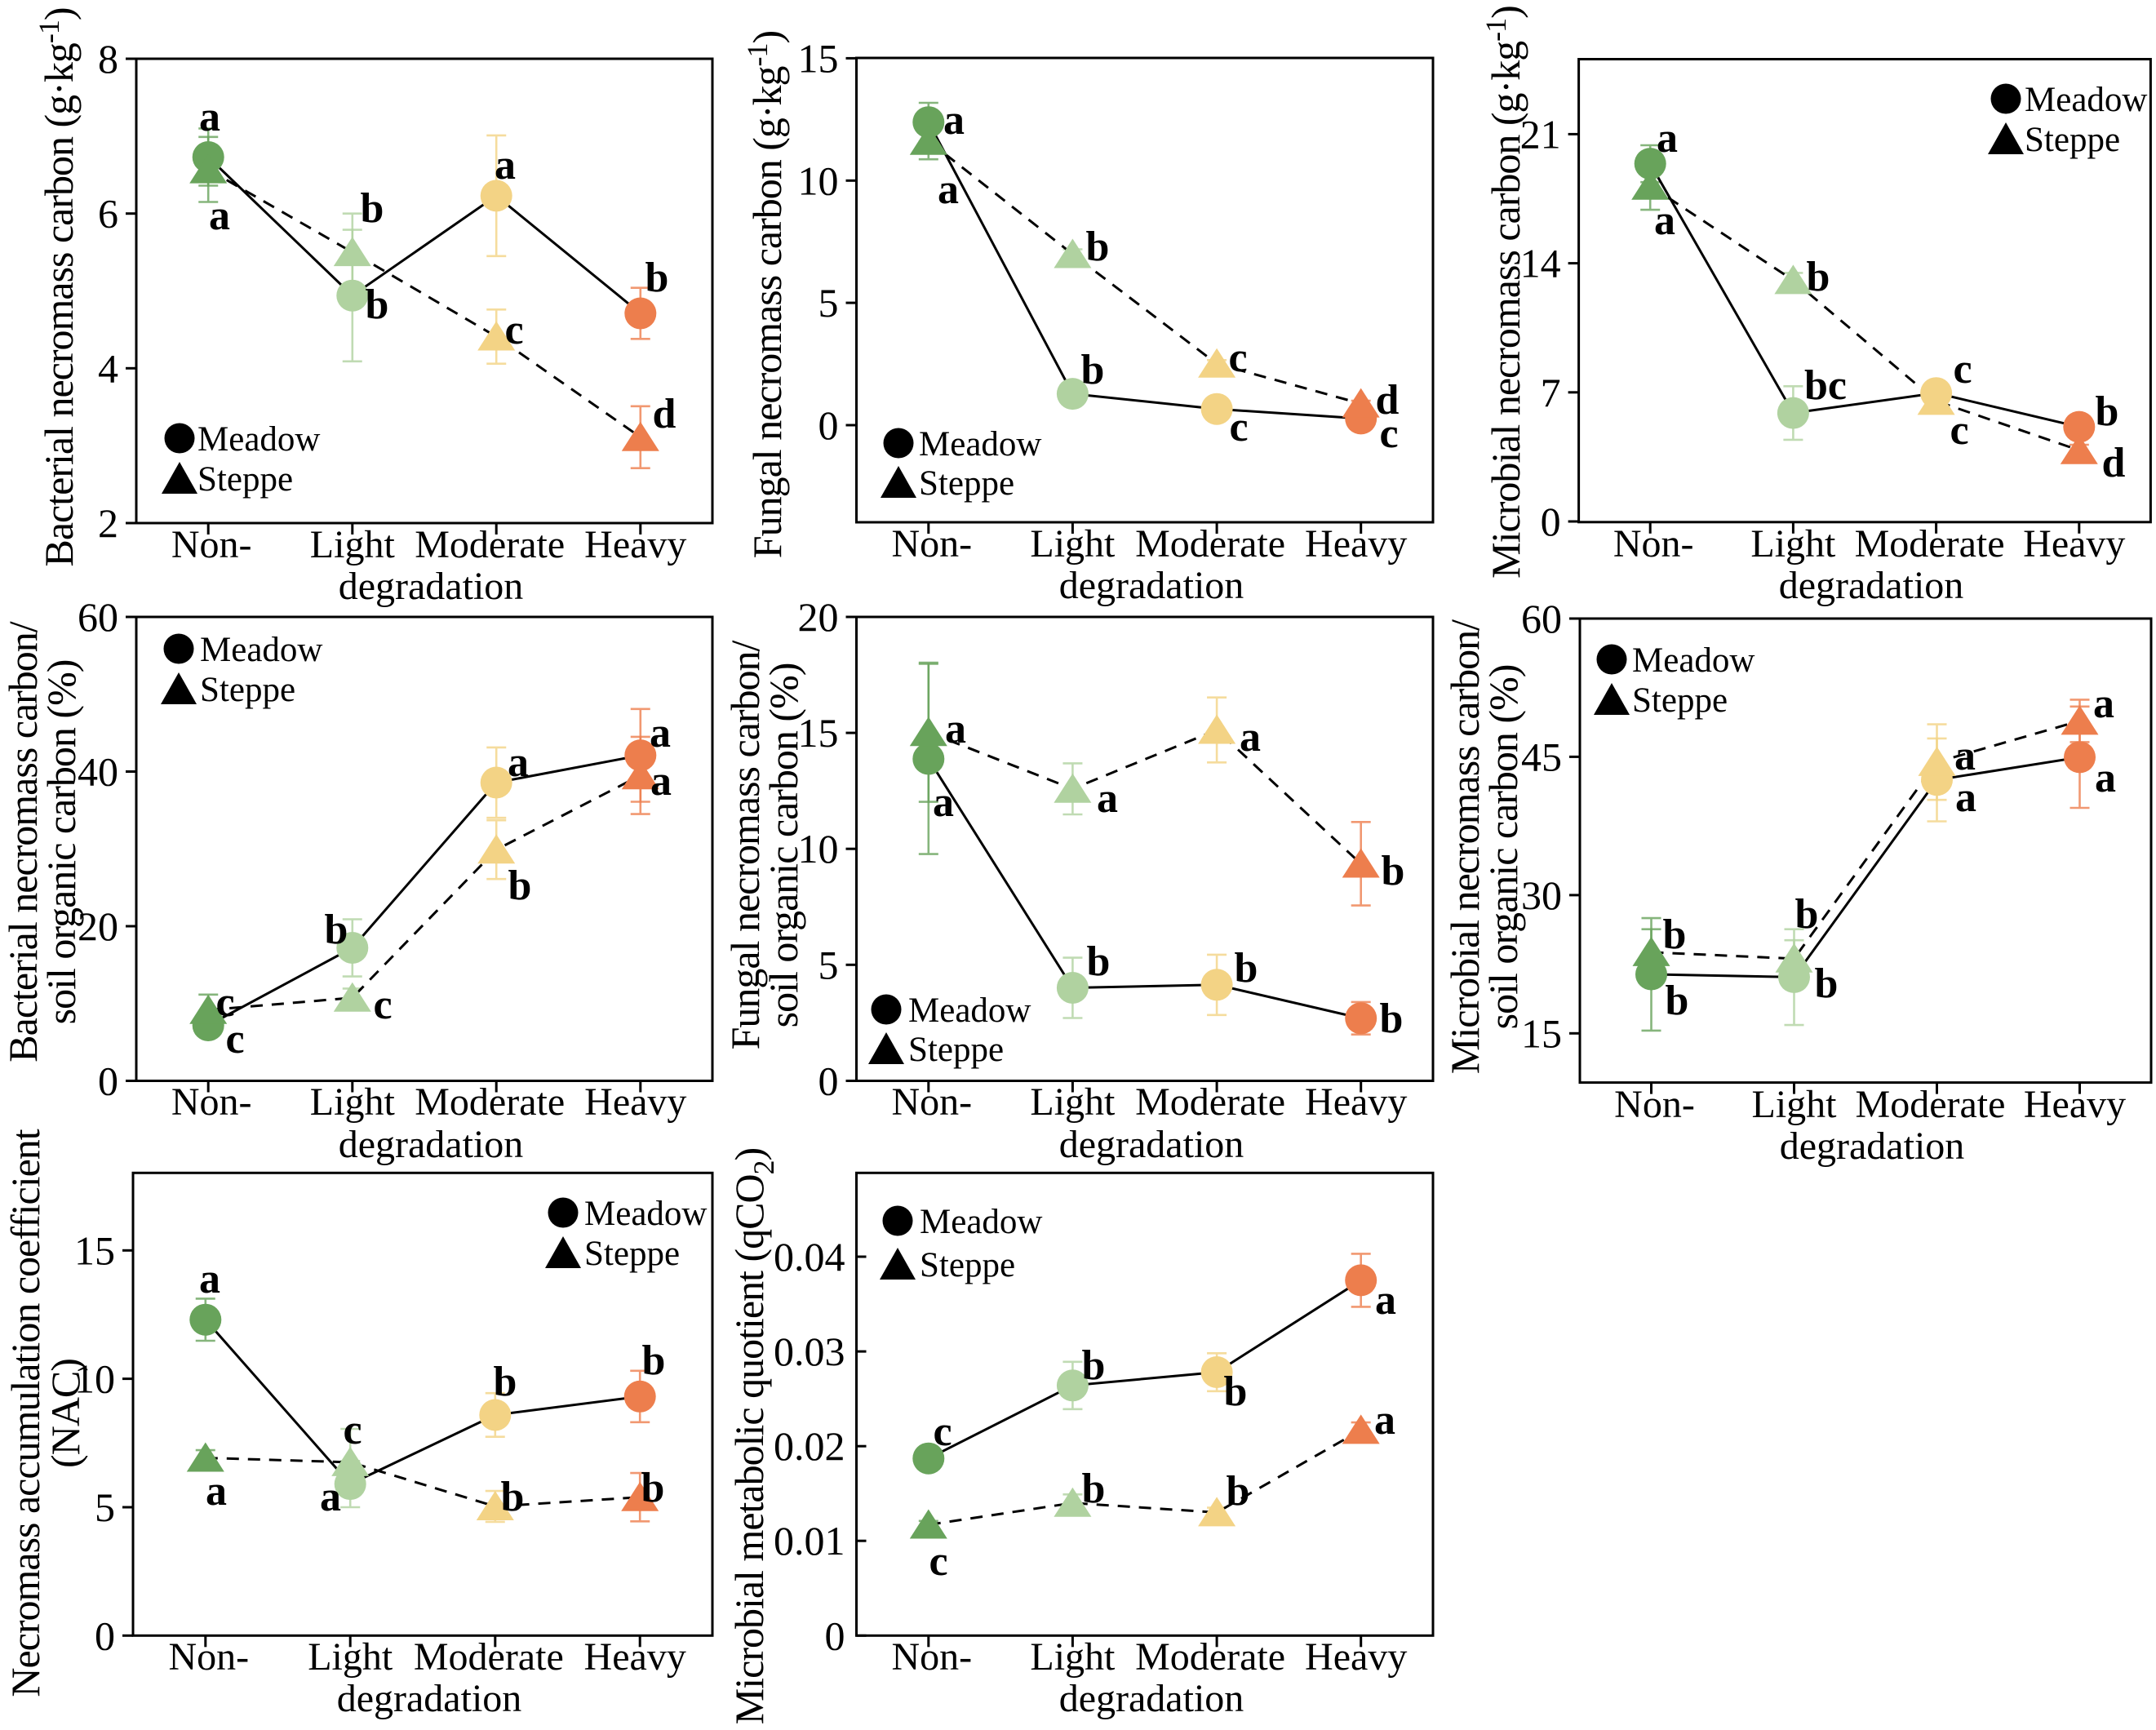 The height and width of the screenshot is (1730, 2156). I want to click on svg-text: 8, so click(108, 59).